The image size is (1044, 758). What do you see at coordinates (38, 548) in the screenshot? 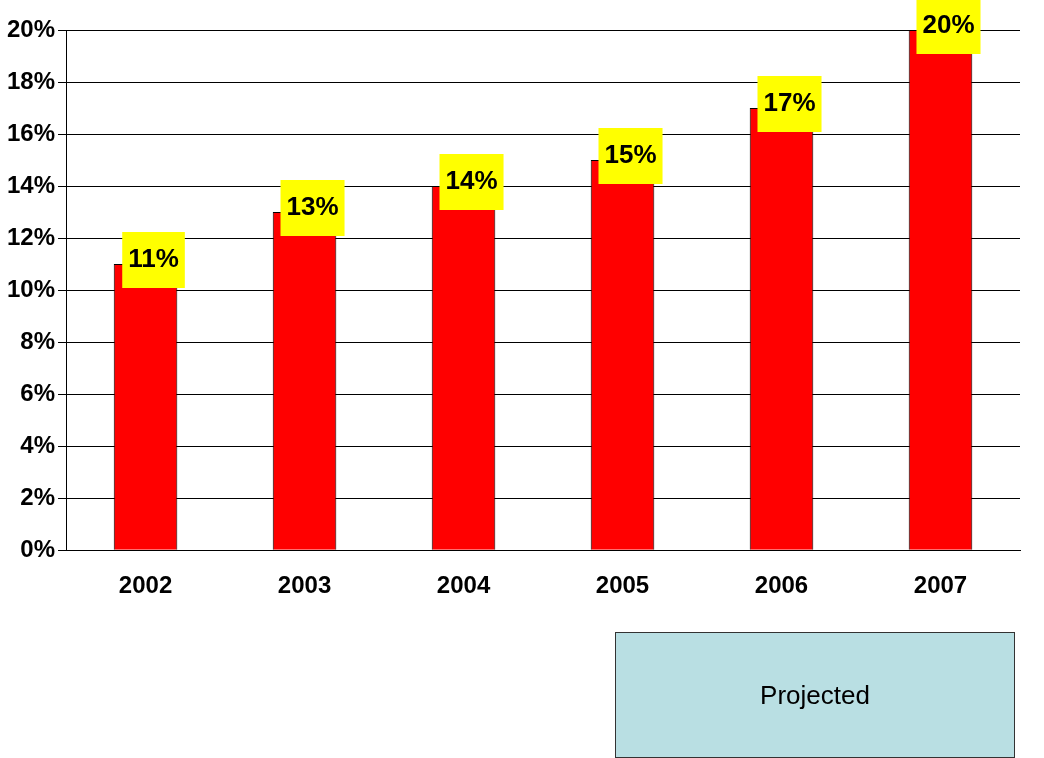
I see `y-tick-label: 0%` at bounding box center [38, 548].